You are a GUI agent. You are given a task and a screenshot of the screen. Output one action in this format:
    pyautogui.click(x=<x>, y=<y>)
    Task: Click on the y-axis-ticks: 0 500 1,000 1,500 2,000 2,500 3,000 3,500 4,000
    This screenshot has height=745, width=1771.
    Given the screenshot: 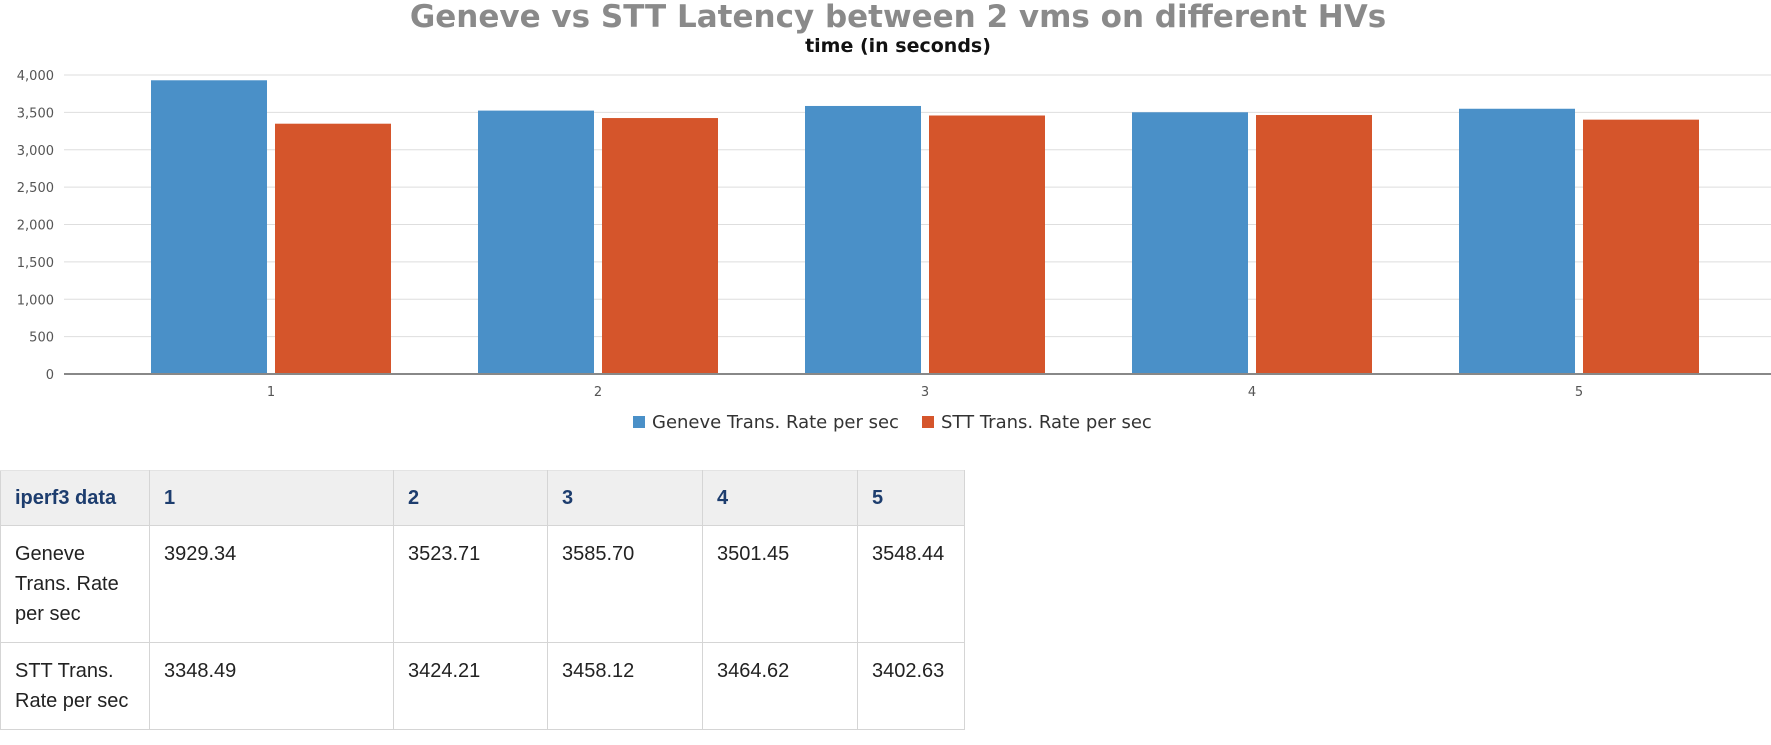 What is the action you would take?
    pyautogui.click(x=35, y=226)
    